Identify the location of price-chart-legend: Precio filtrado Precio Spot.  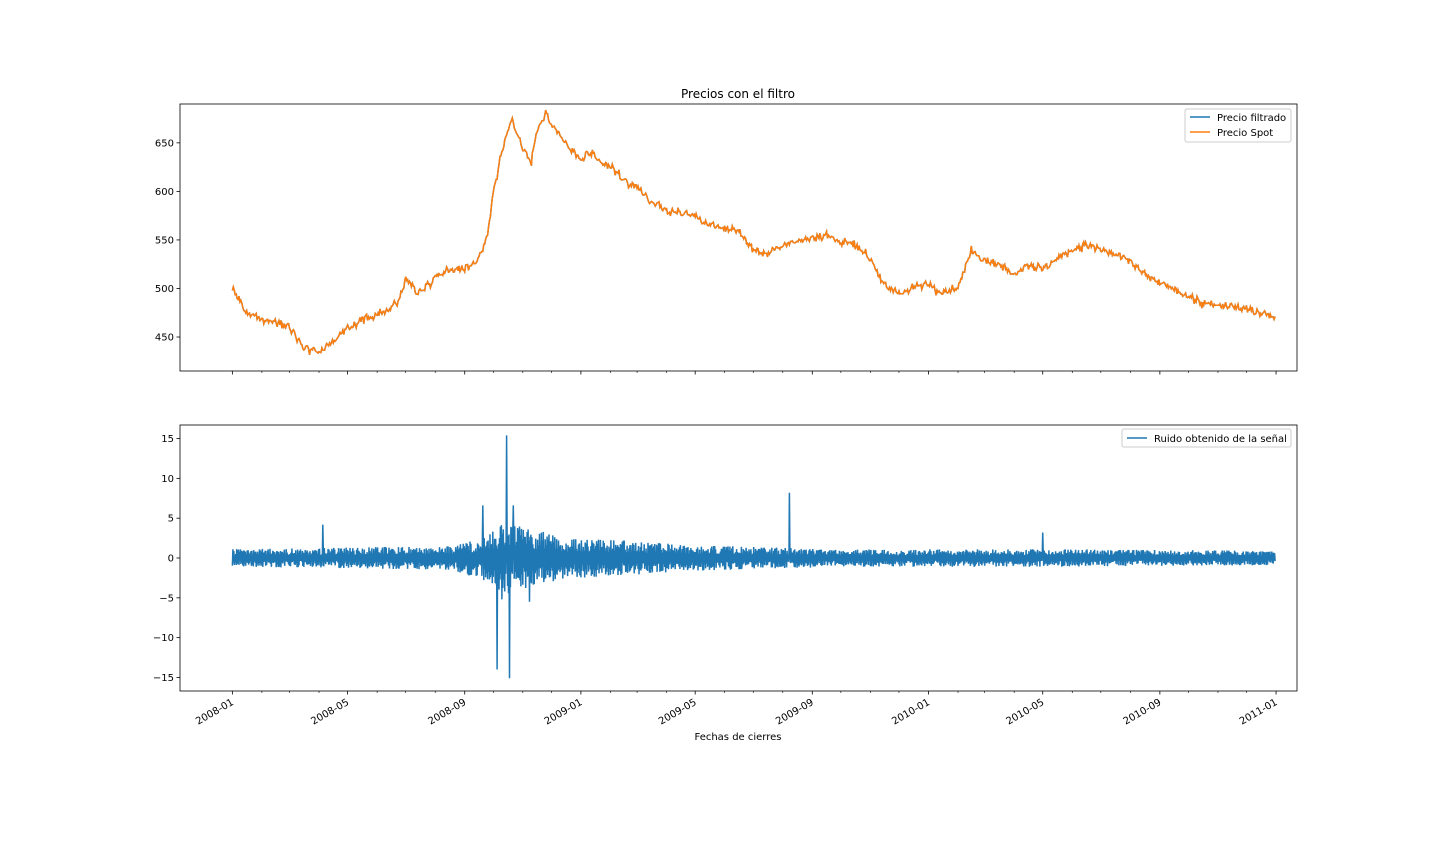
(1238, 125).